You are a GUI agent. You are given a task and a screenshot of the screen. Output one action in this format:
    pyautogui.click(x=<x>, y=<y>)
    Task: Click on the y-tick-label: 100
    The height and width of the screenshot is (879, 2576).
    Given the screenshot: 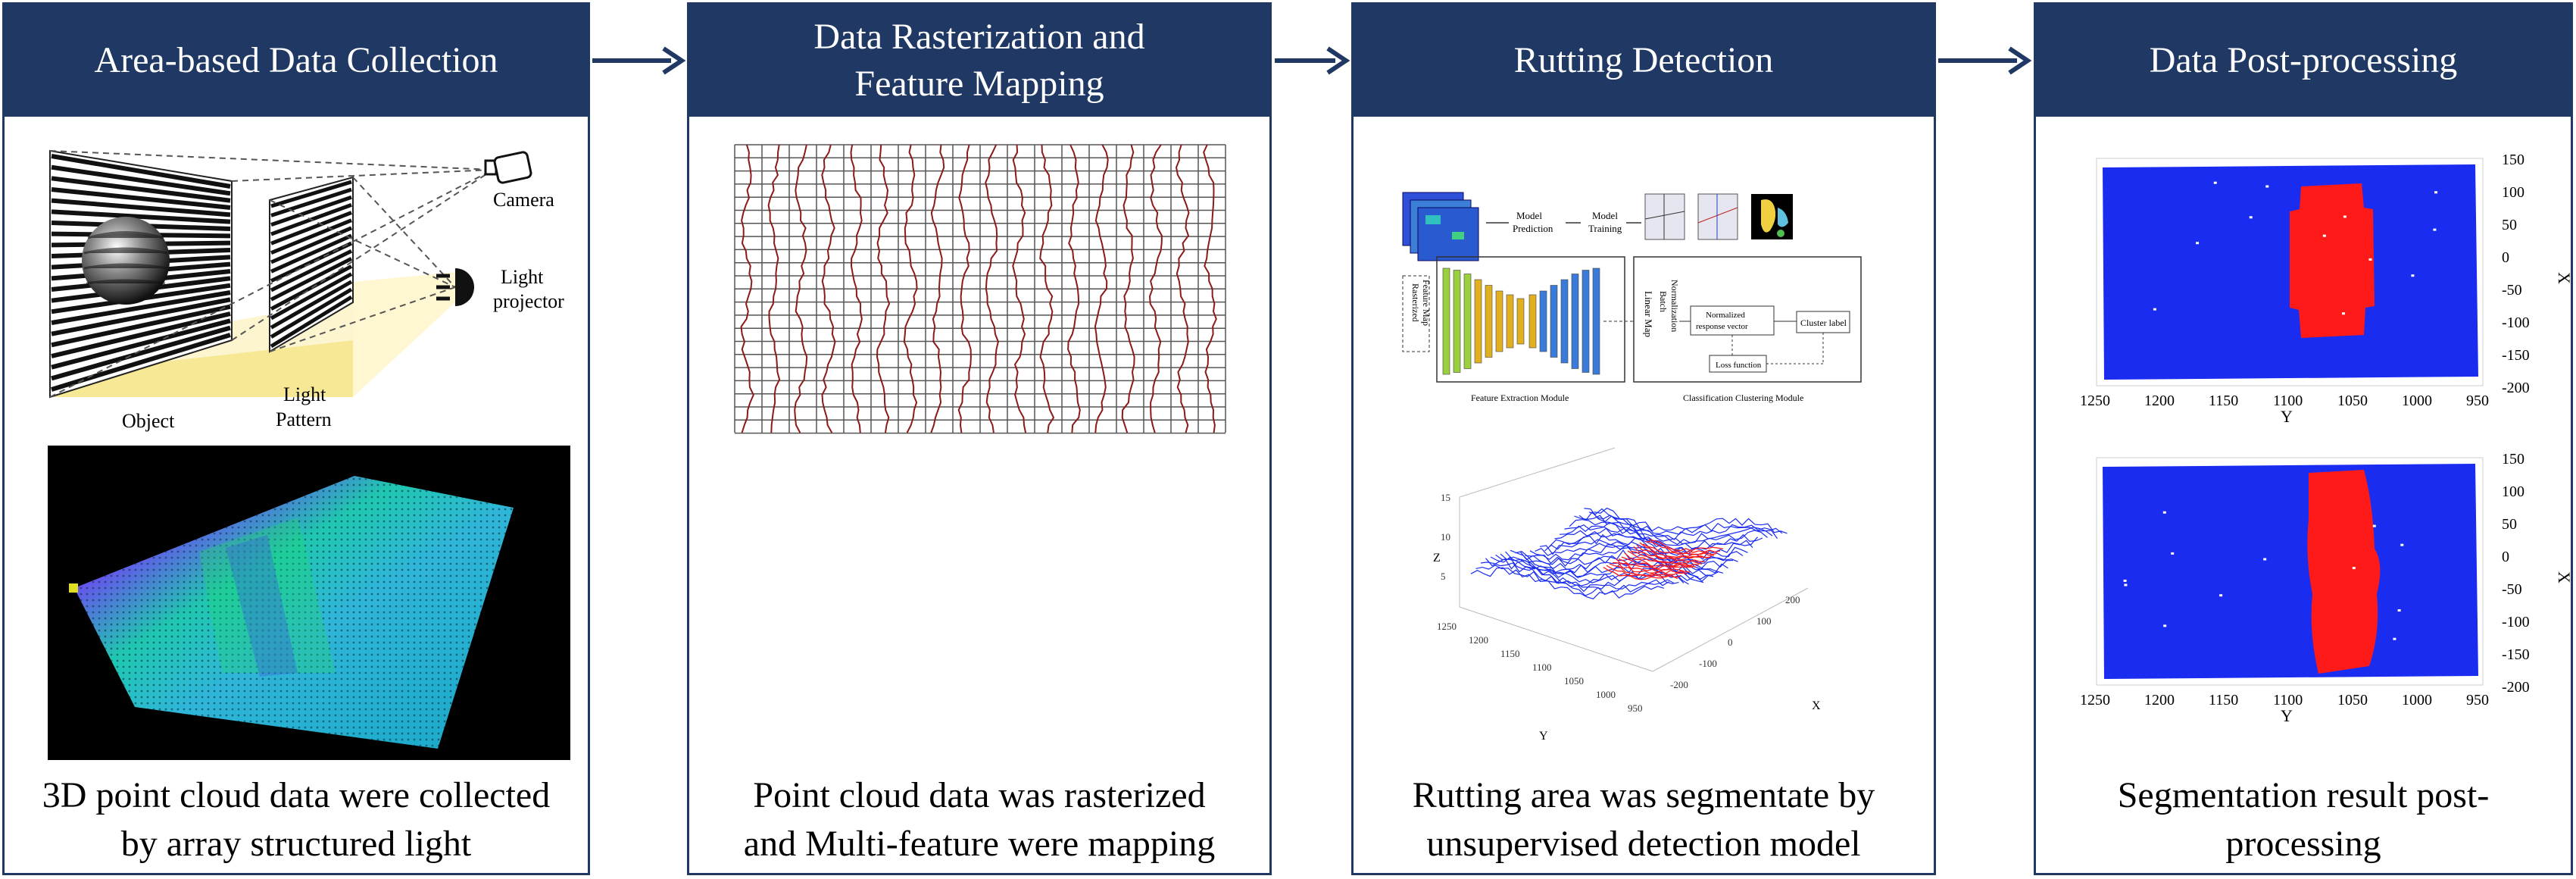 What is the action you would take?
    pyautogui.click(x=2513, y=192)
    